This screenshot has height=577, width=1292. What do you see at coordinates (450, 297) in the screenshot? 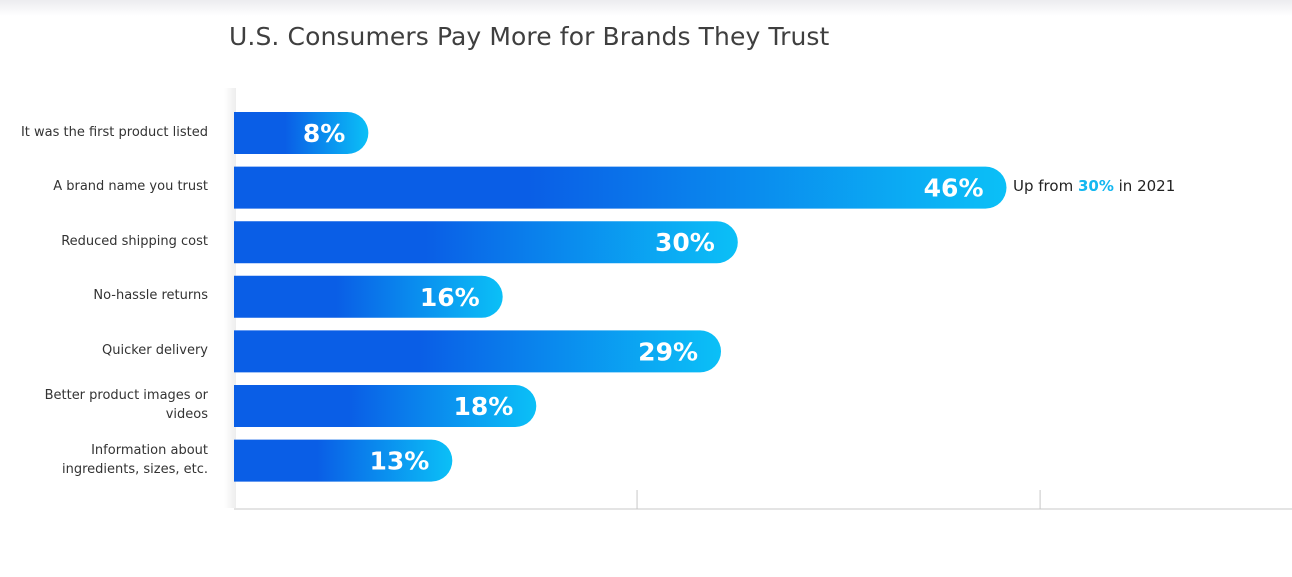
I see `bar-value-label: 16%` at bounding box center [450, 297].